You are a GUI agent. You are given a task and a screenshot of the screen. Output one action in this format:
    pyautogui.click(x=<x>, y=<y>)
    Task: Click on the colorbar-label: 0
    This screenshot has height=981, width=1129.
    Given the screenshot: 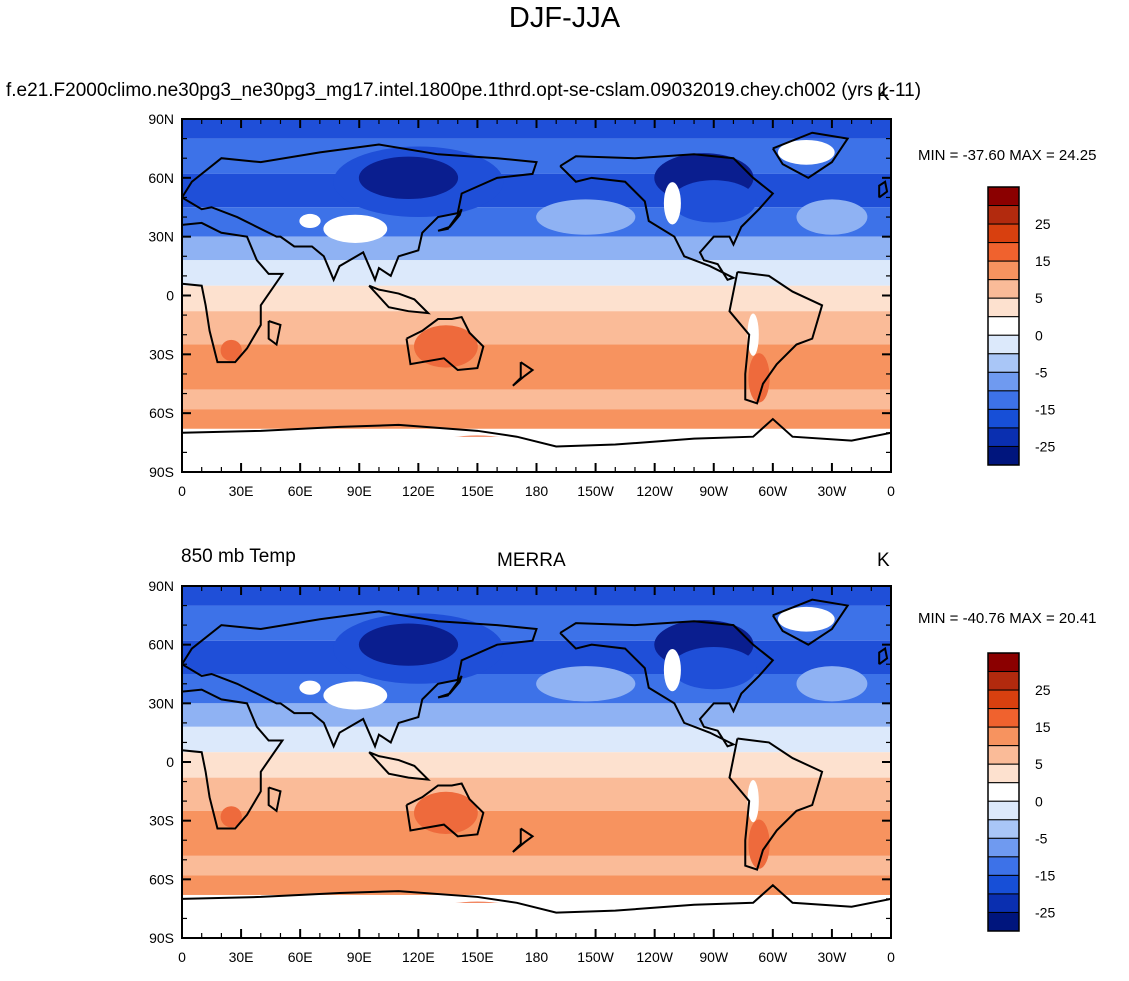 What is the action you would take?
    pyautogui.click(x=1039, y=801)
    